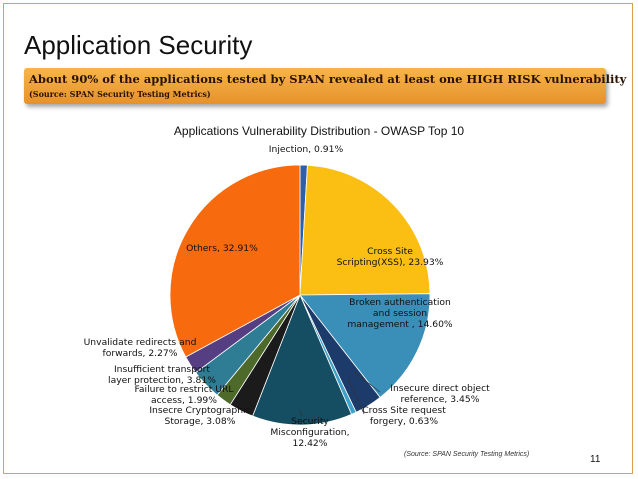  I want to click on slice-label: Insecre Cryptographic Storage, 3.08%, so click(199, 416).